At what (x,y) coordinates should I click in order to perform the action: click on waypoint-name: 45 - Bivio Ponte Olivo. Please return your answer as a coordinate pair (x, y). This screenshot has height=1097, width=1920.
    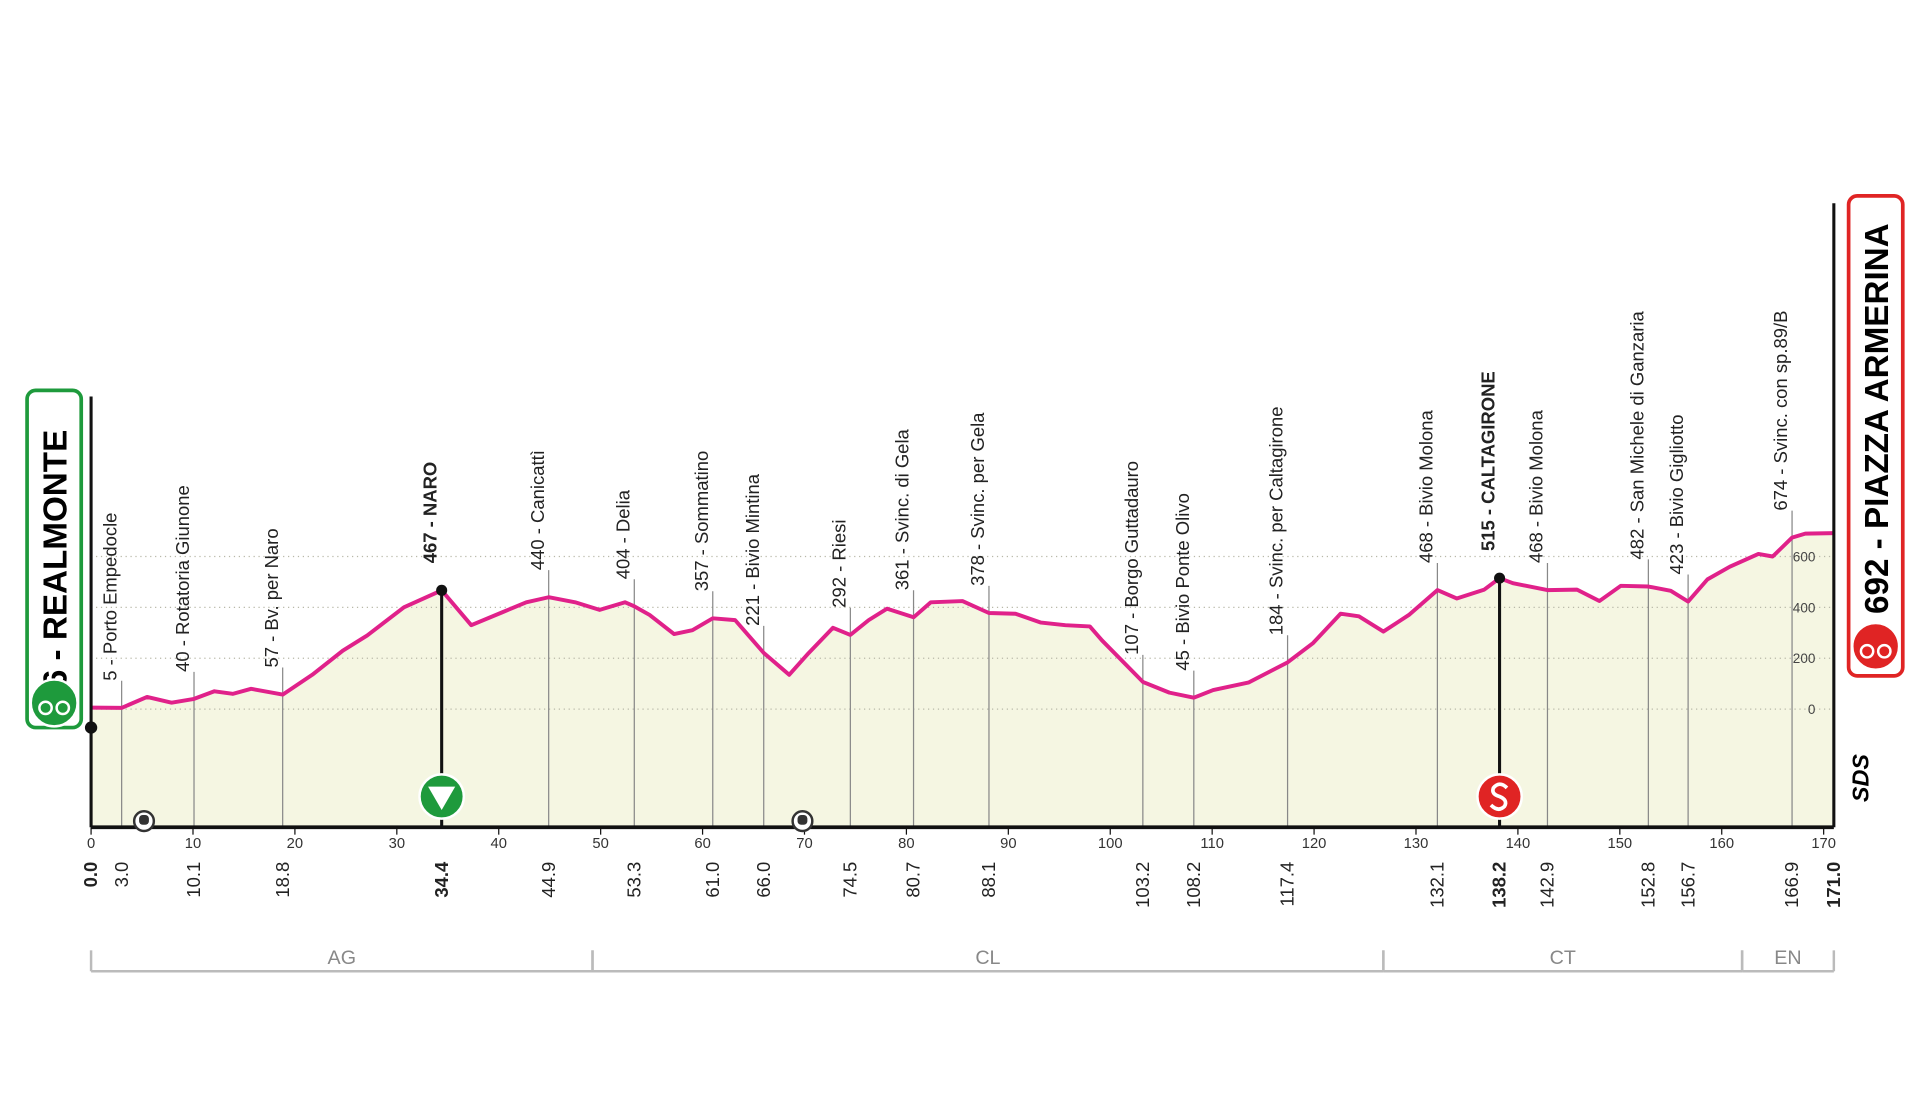
    Looking at the image, I should click on (1182, 581).